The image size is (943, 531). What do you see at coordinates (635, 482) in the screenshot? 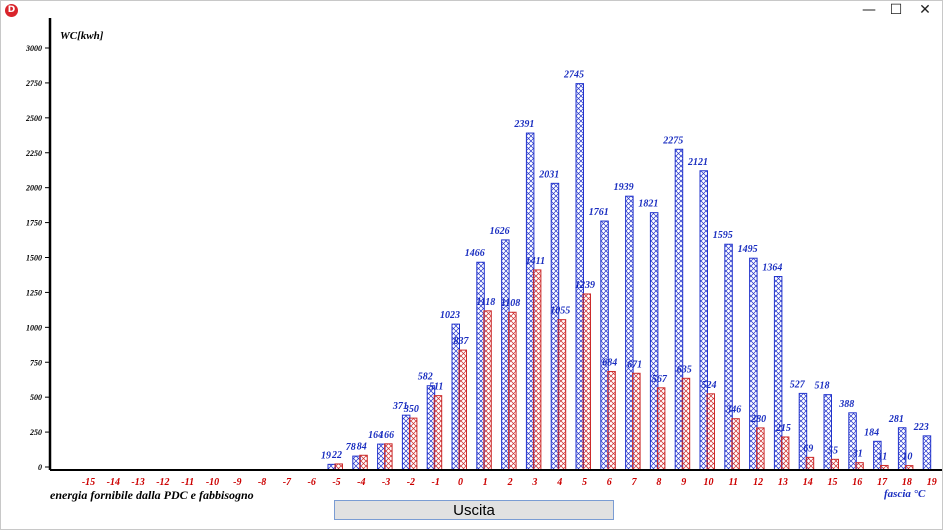
I see `x-tick-label: 7` at bounding box center [635, 482].